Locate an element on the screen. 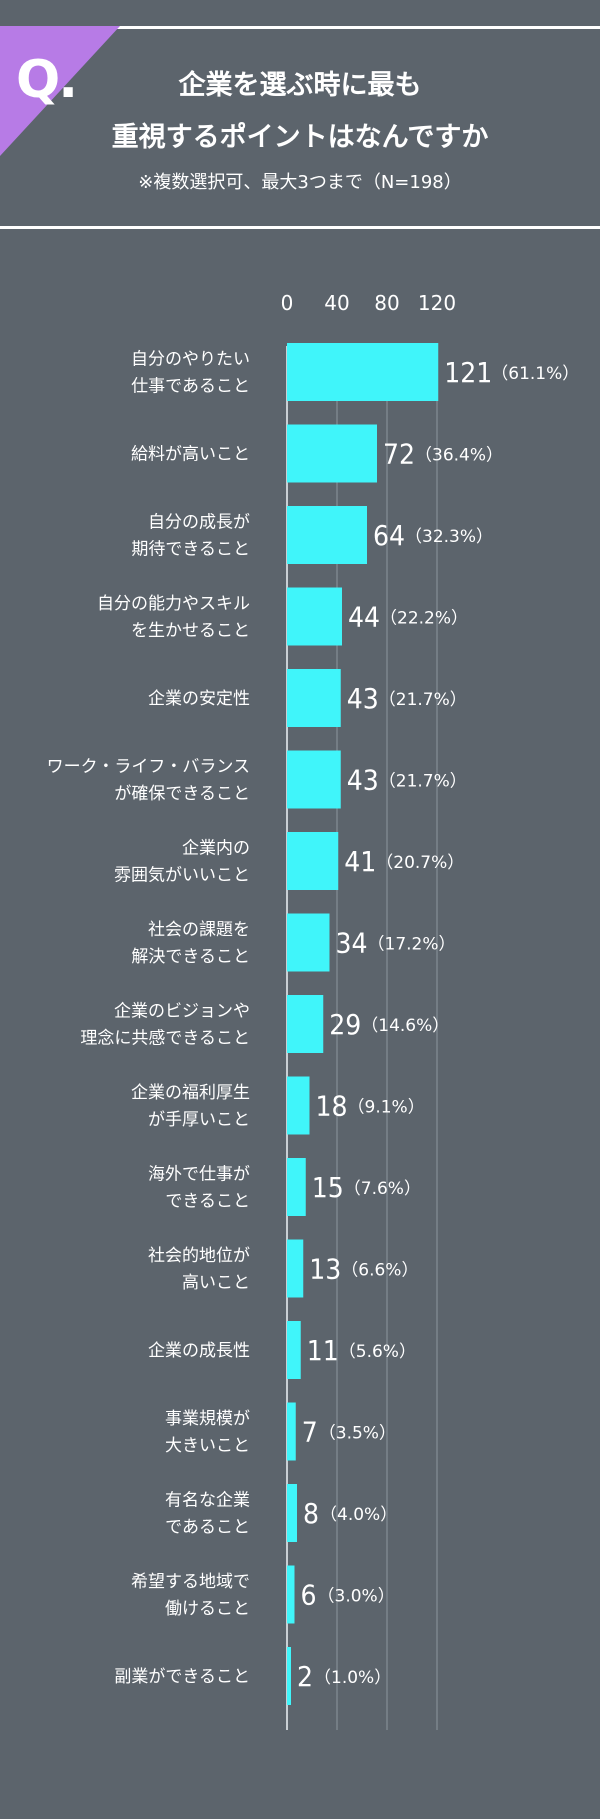 This screenshot has height=1819, width=600. value-label-8: 34 is located at coordinates (352, 943).